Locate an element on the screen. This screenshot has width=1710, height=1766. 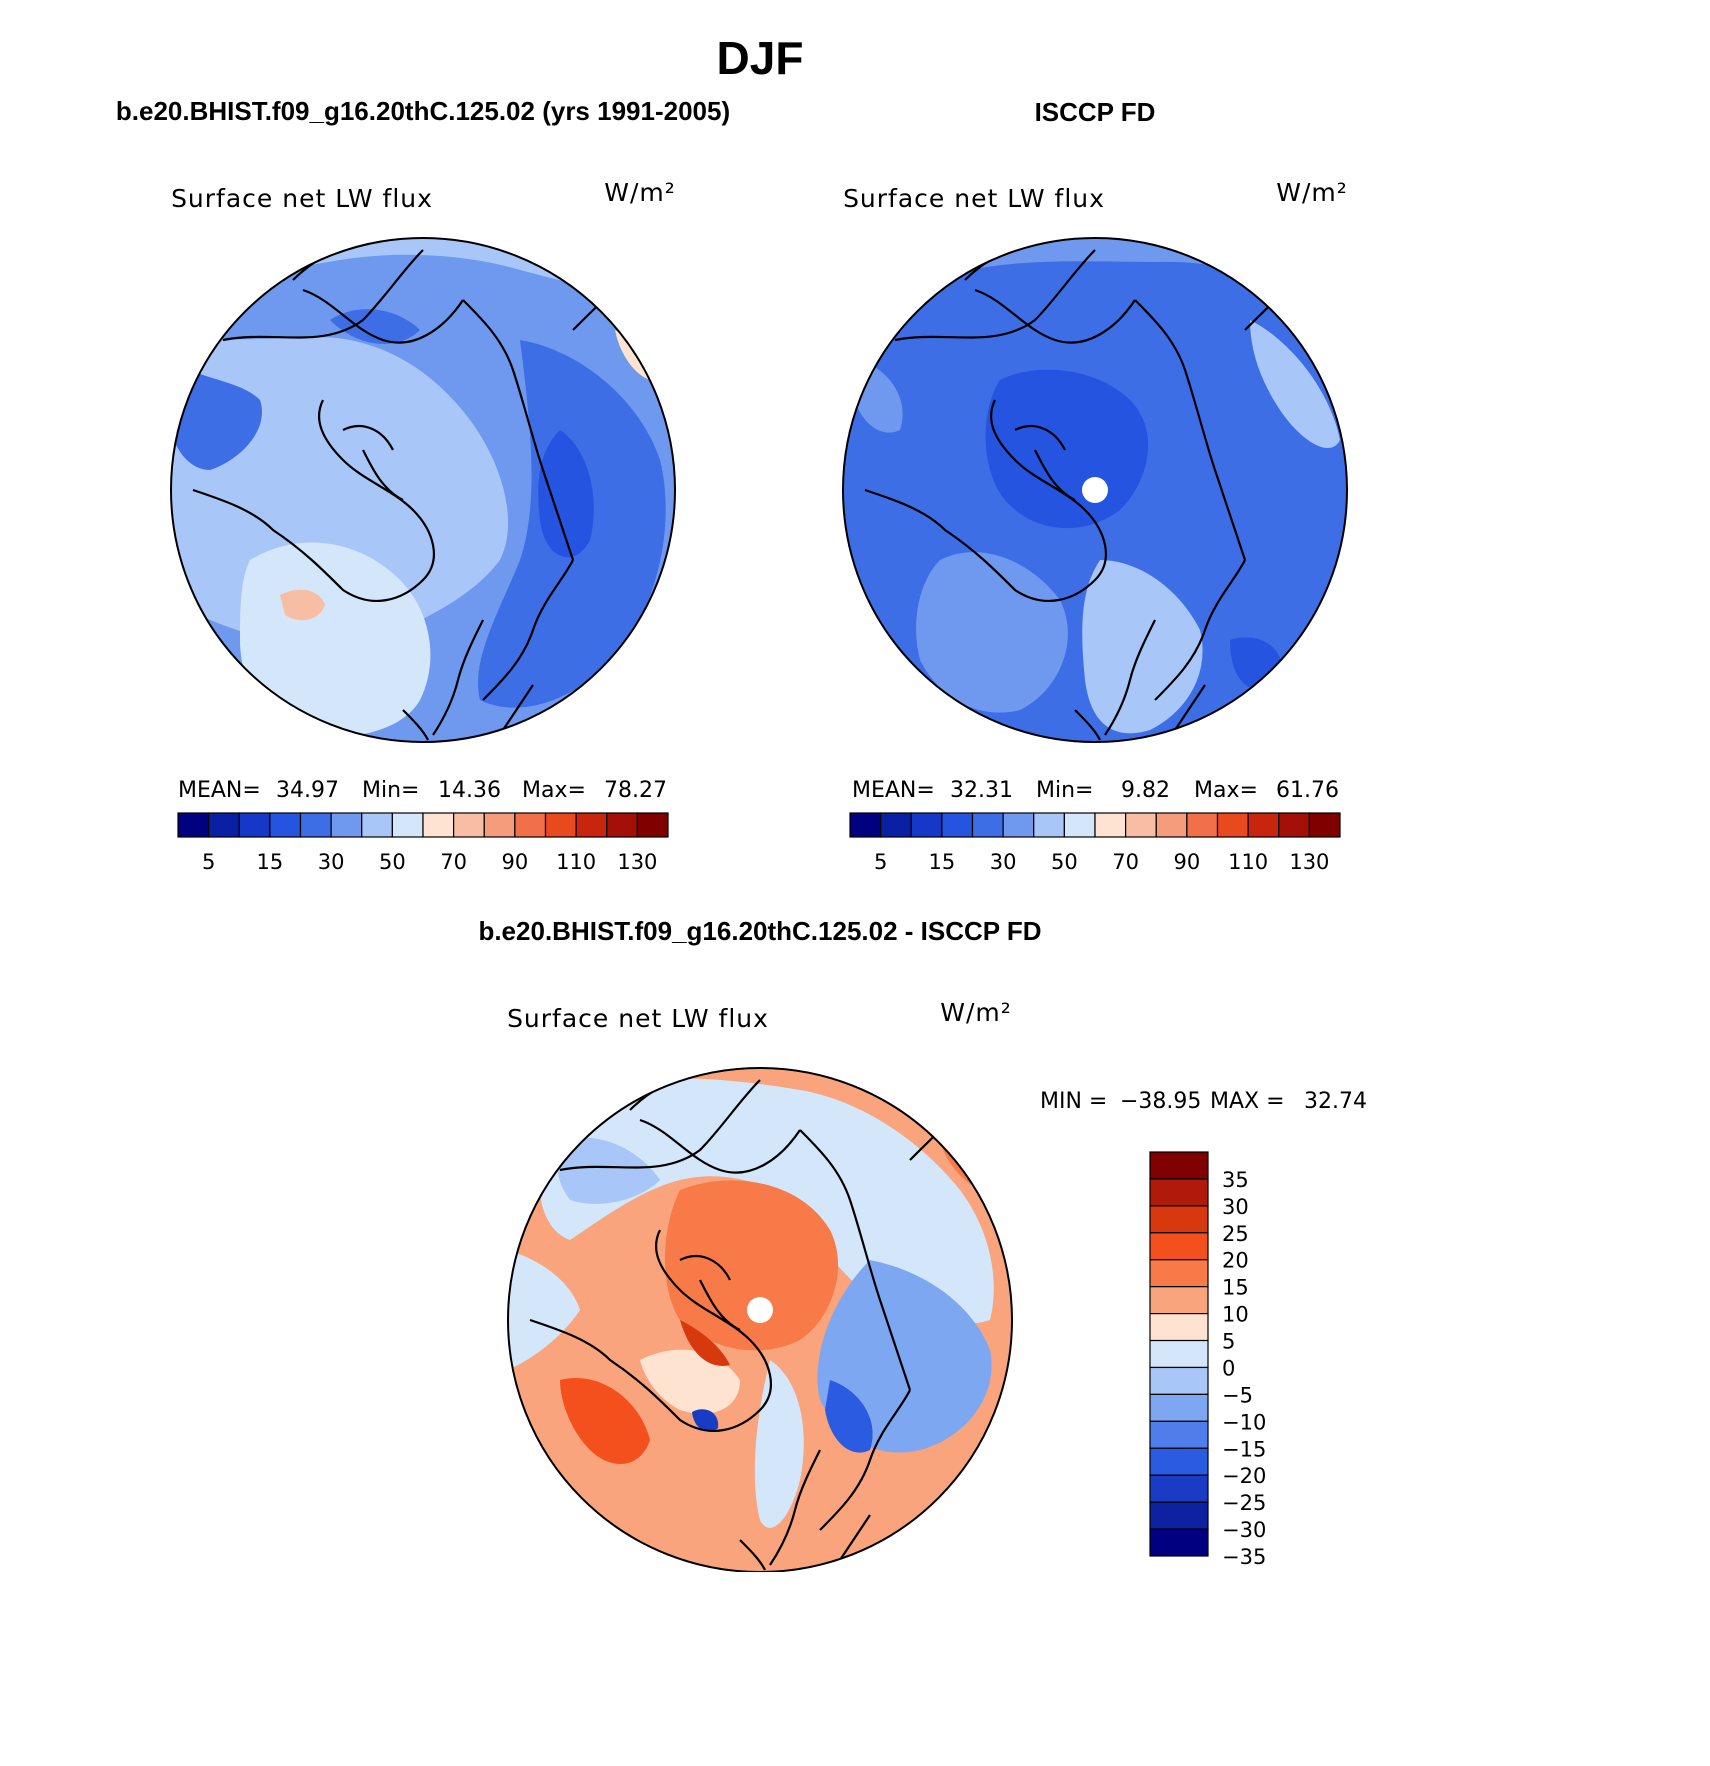
panel-difference-colorbar-tick-label: −20 is located at coordinates (1244, 1476).